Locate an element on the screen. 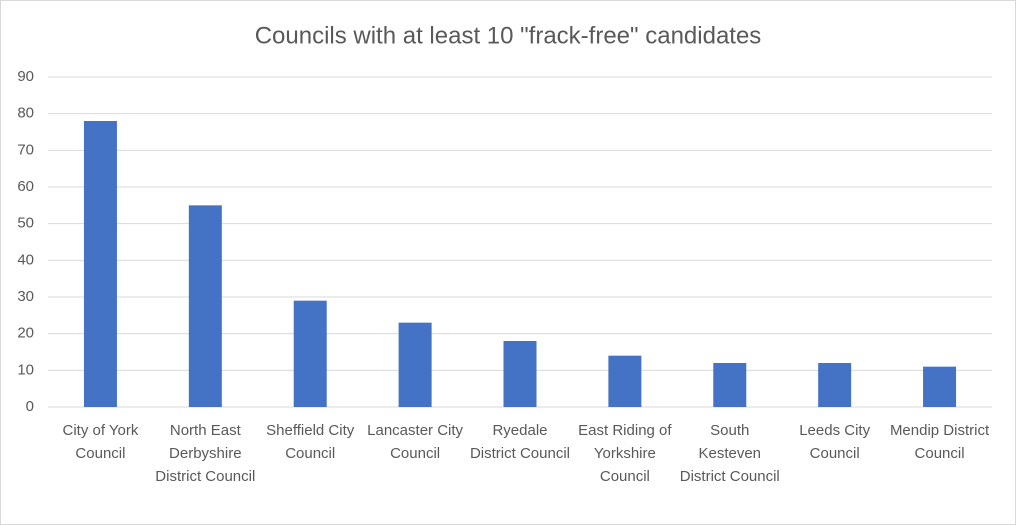  y-tick-label: 80 is located at coordinates (25, 113).